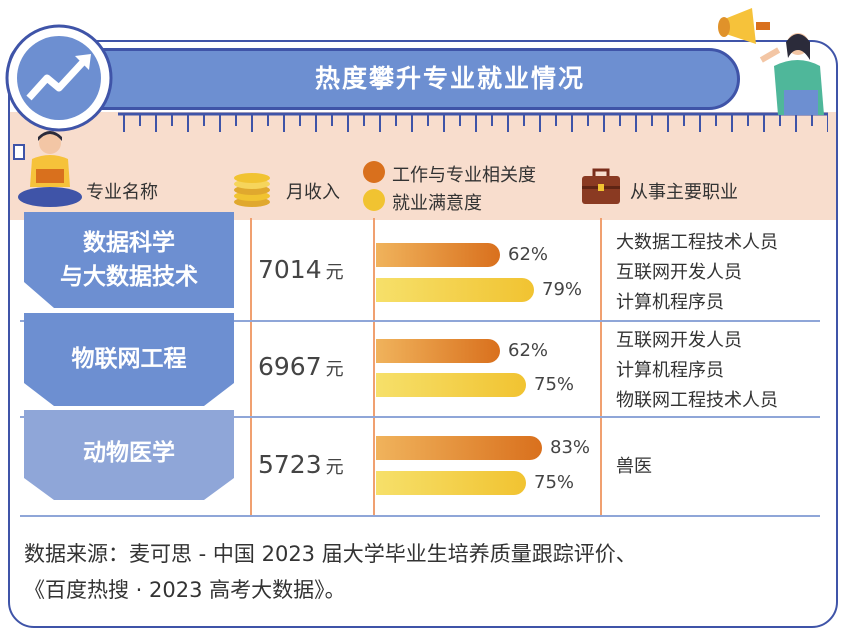 The image size is (847, 636). What do you see at coordinates (301, 366) in the screenshot?
I see `income-value: 6967 元` at bounding box center [301, 366].